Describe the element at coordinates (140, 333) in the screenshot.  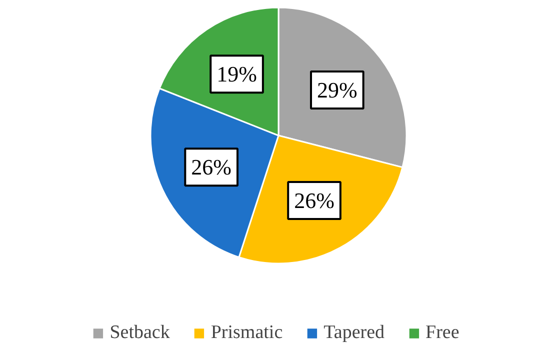
I see `legend-label: Setback` at that location.